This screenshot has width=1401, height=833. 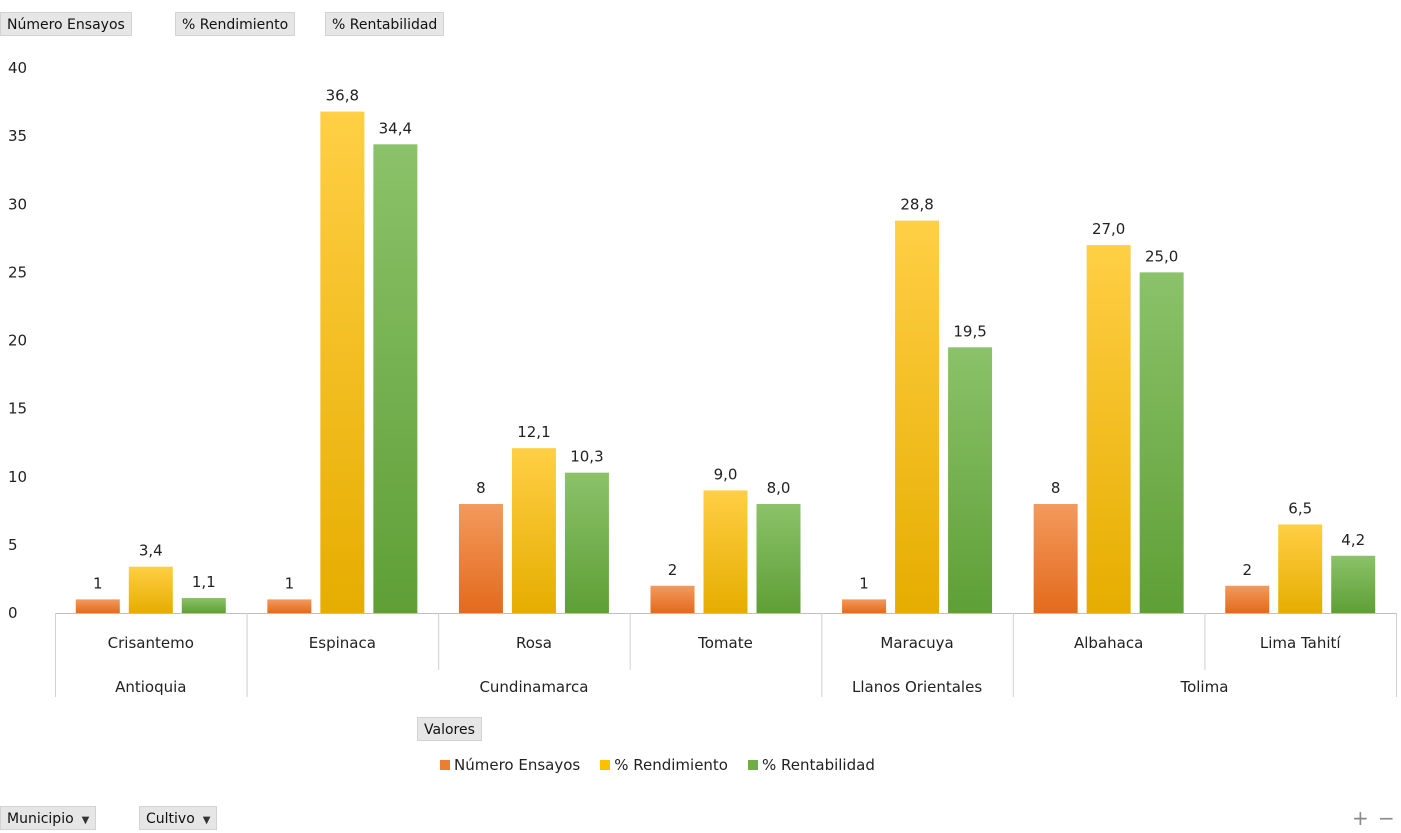 I want to click on group-label: Tolima, so click(x=1203, y=687).